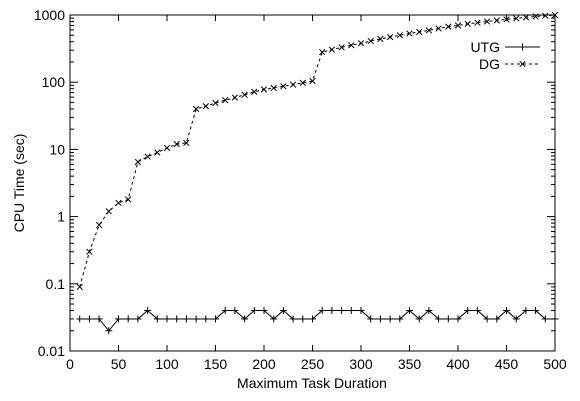  What do you see at coordinates (57, 149) in the screenshot?
I see `y-tick-label: 10` at bounding box center [57, 149].